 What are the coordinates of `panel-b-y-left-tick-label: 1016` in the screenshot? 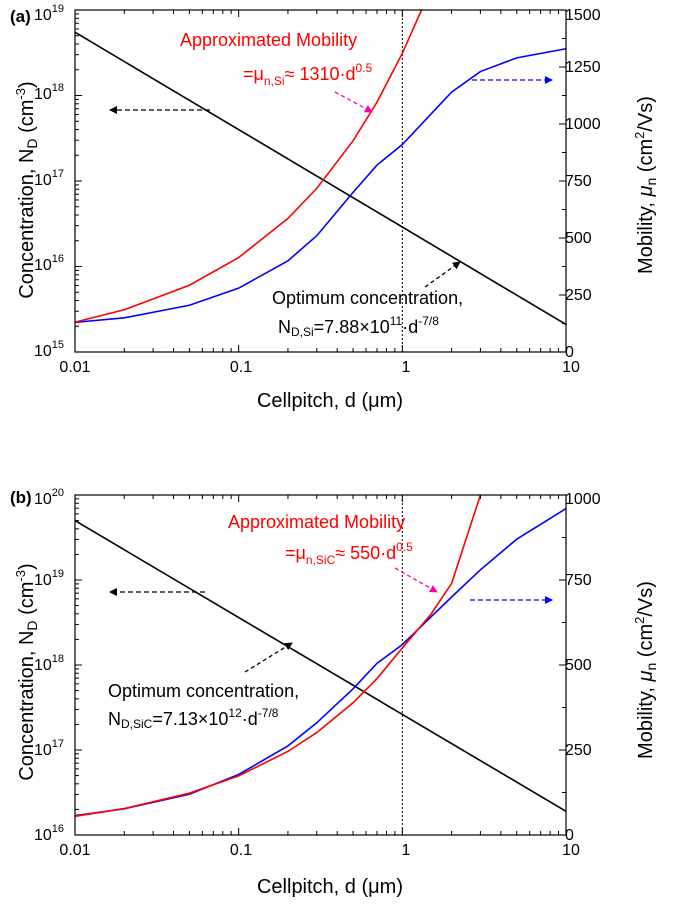 It's located at (49, 833).